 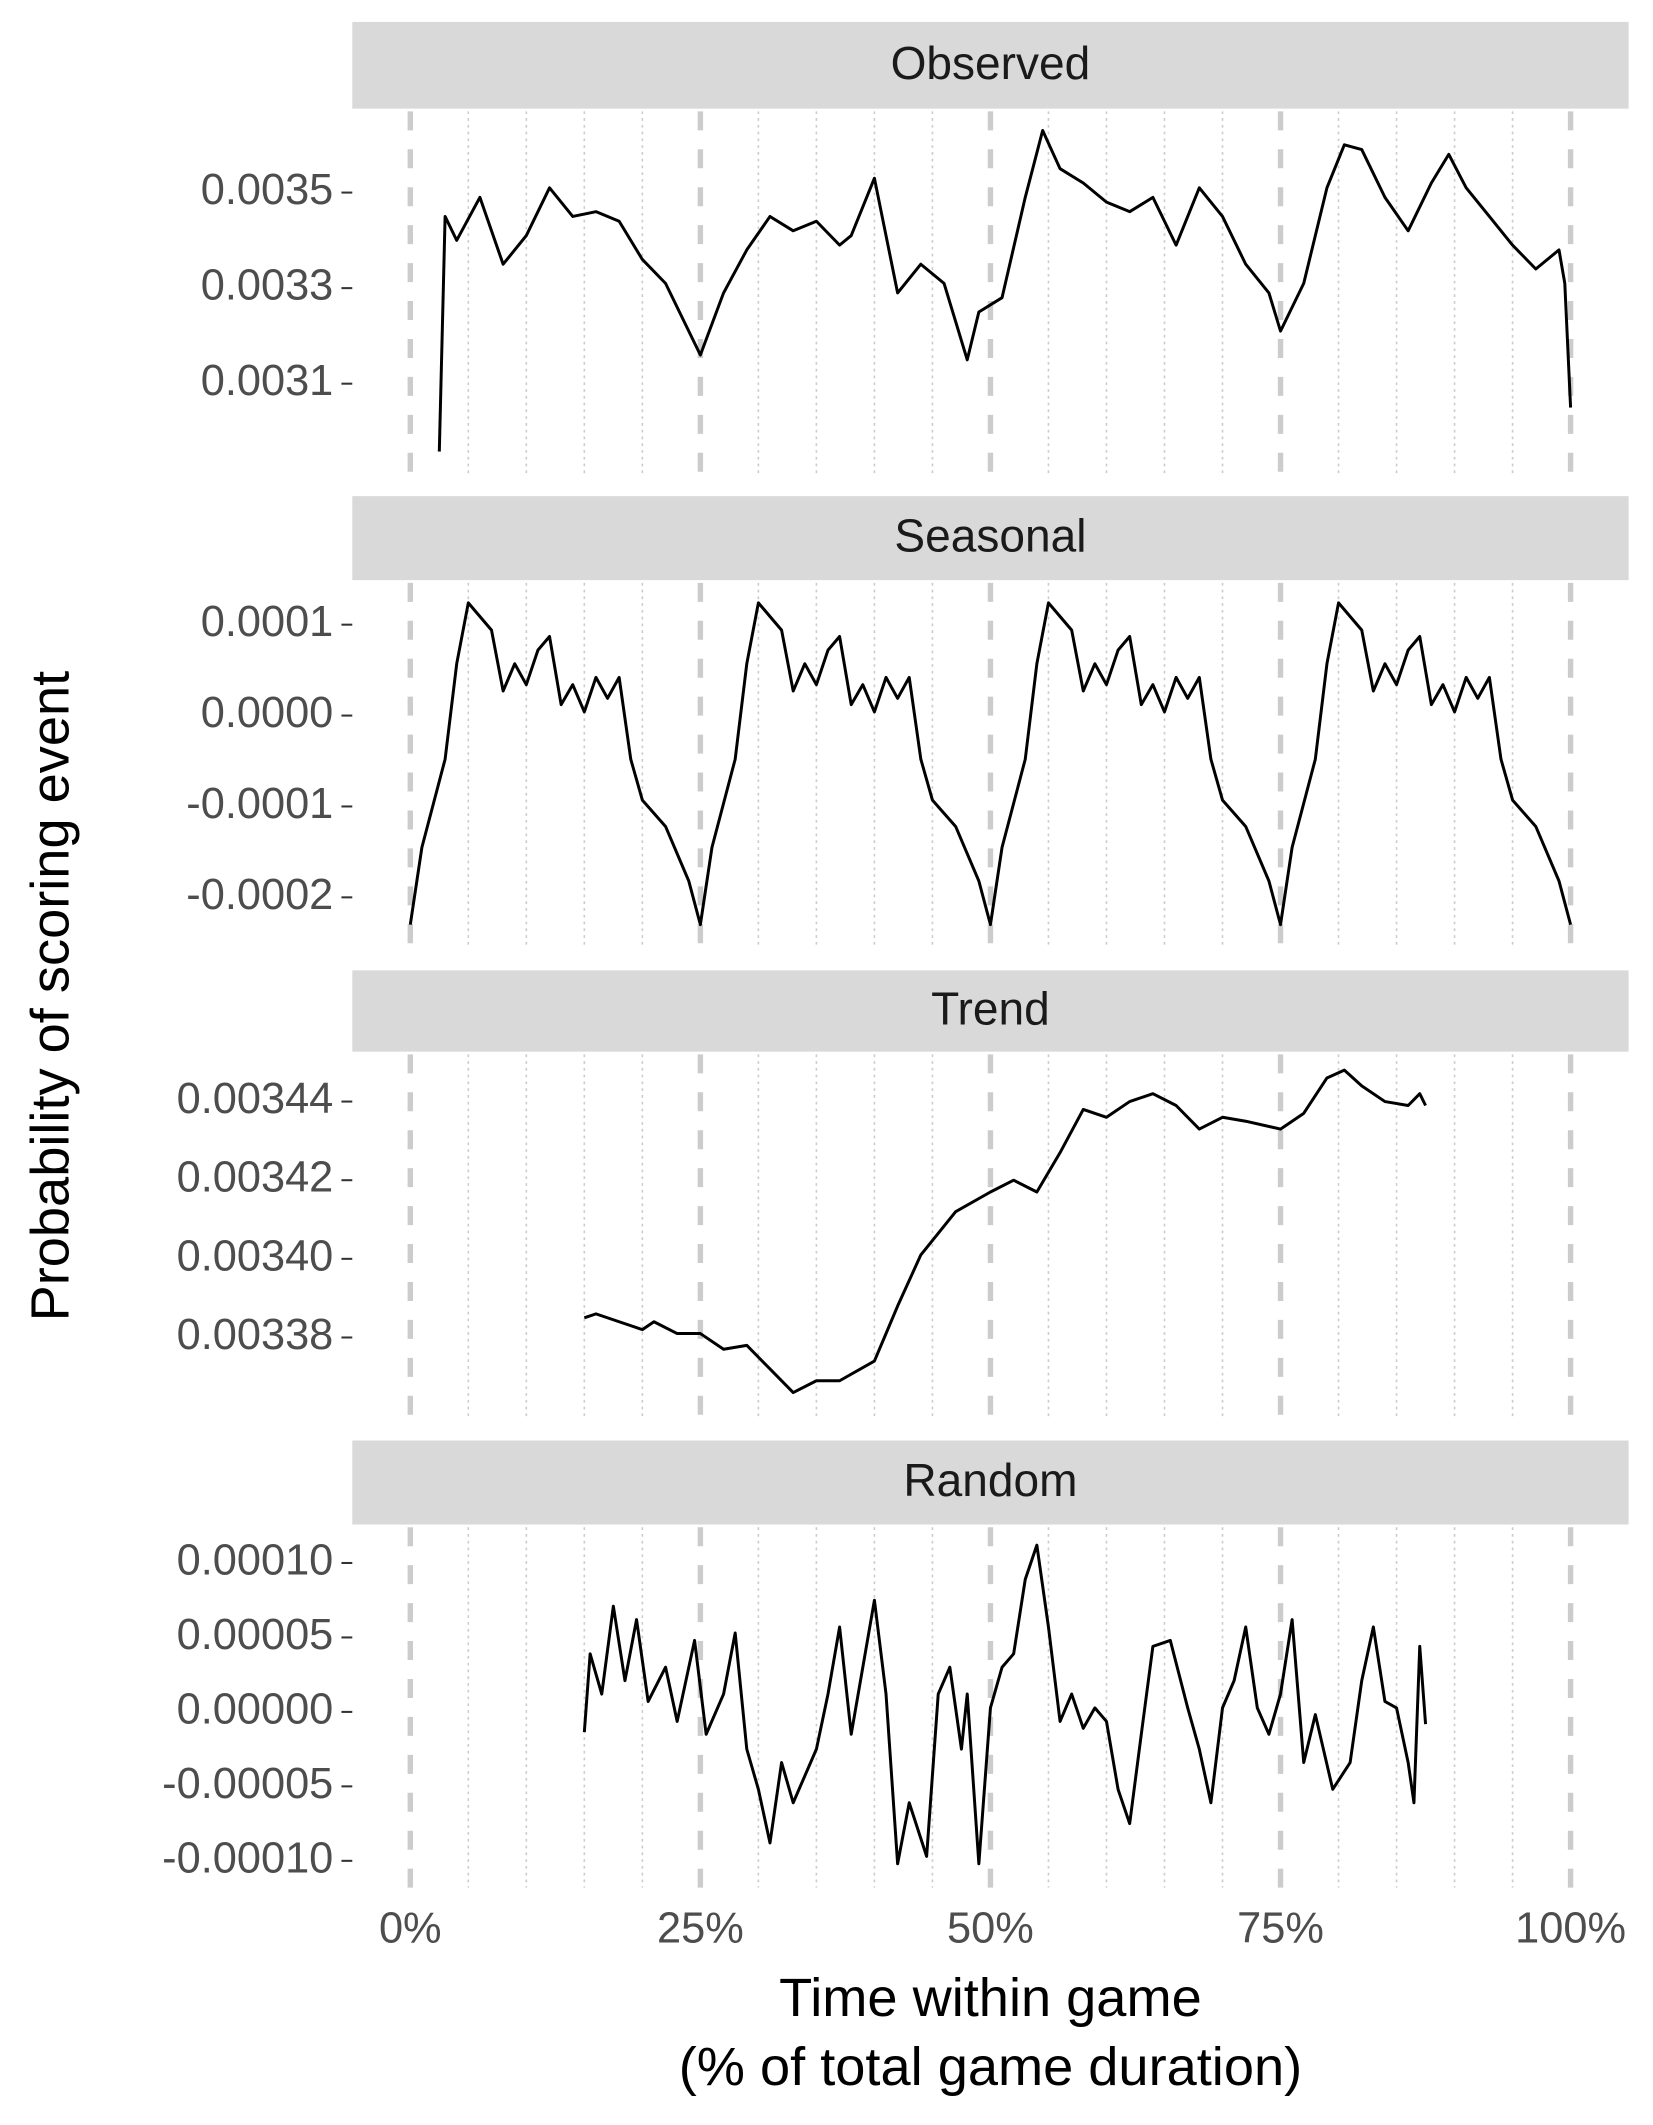 I want to click on x-tick-label: 0%, so click(x=410, y=1928).